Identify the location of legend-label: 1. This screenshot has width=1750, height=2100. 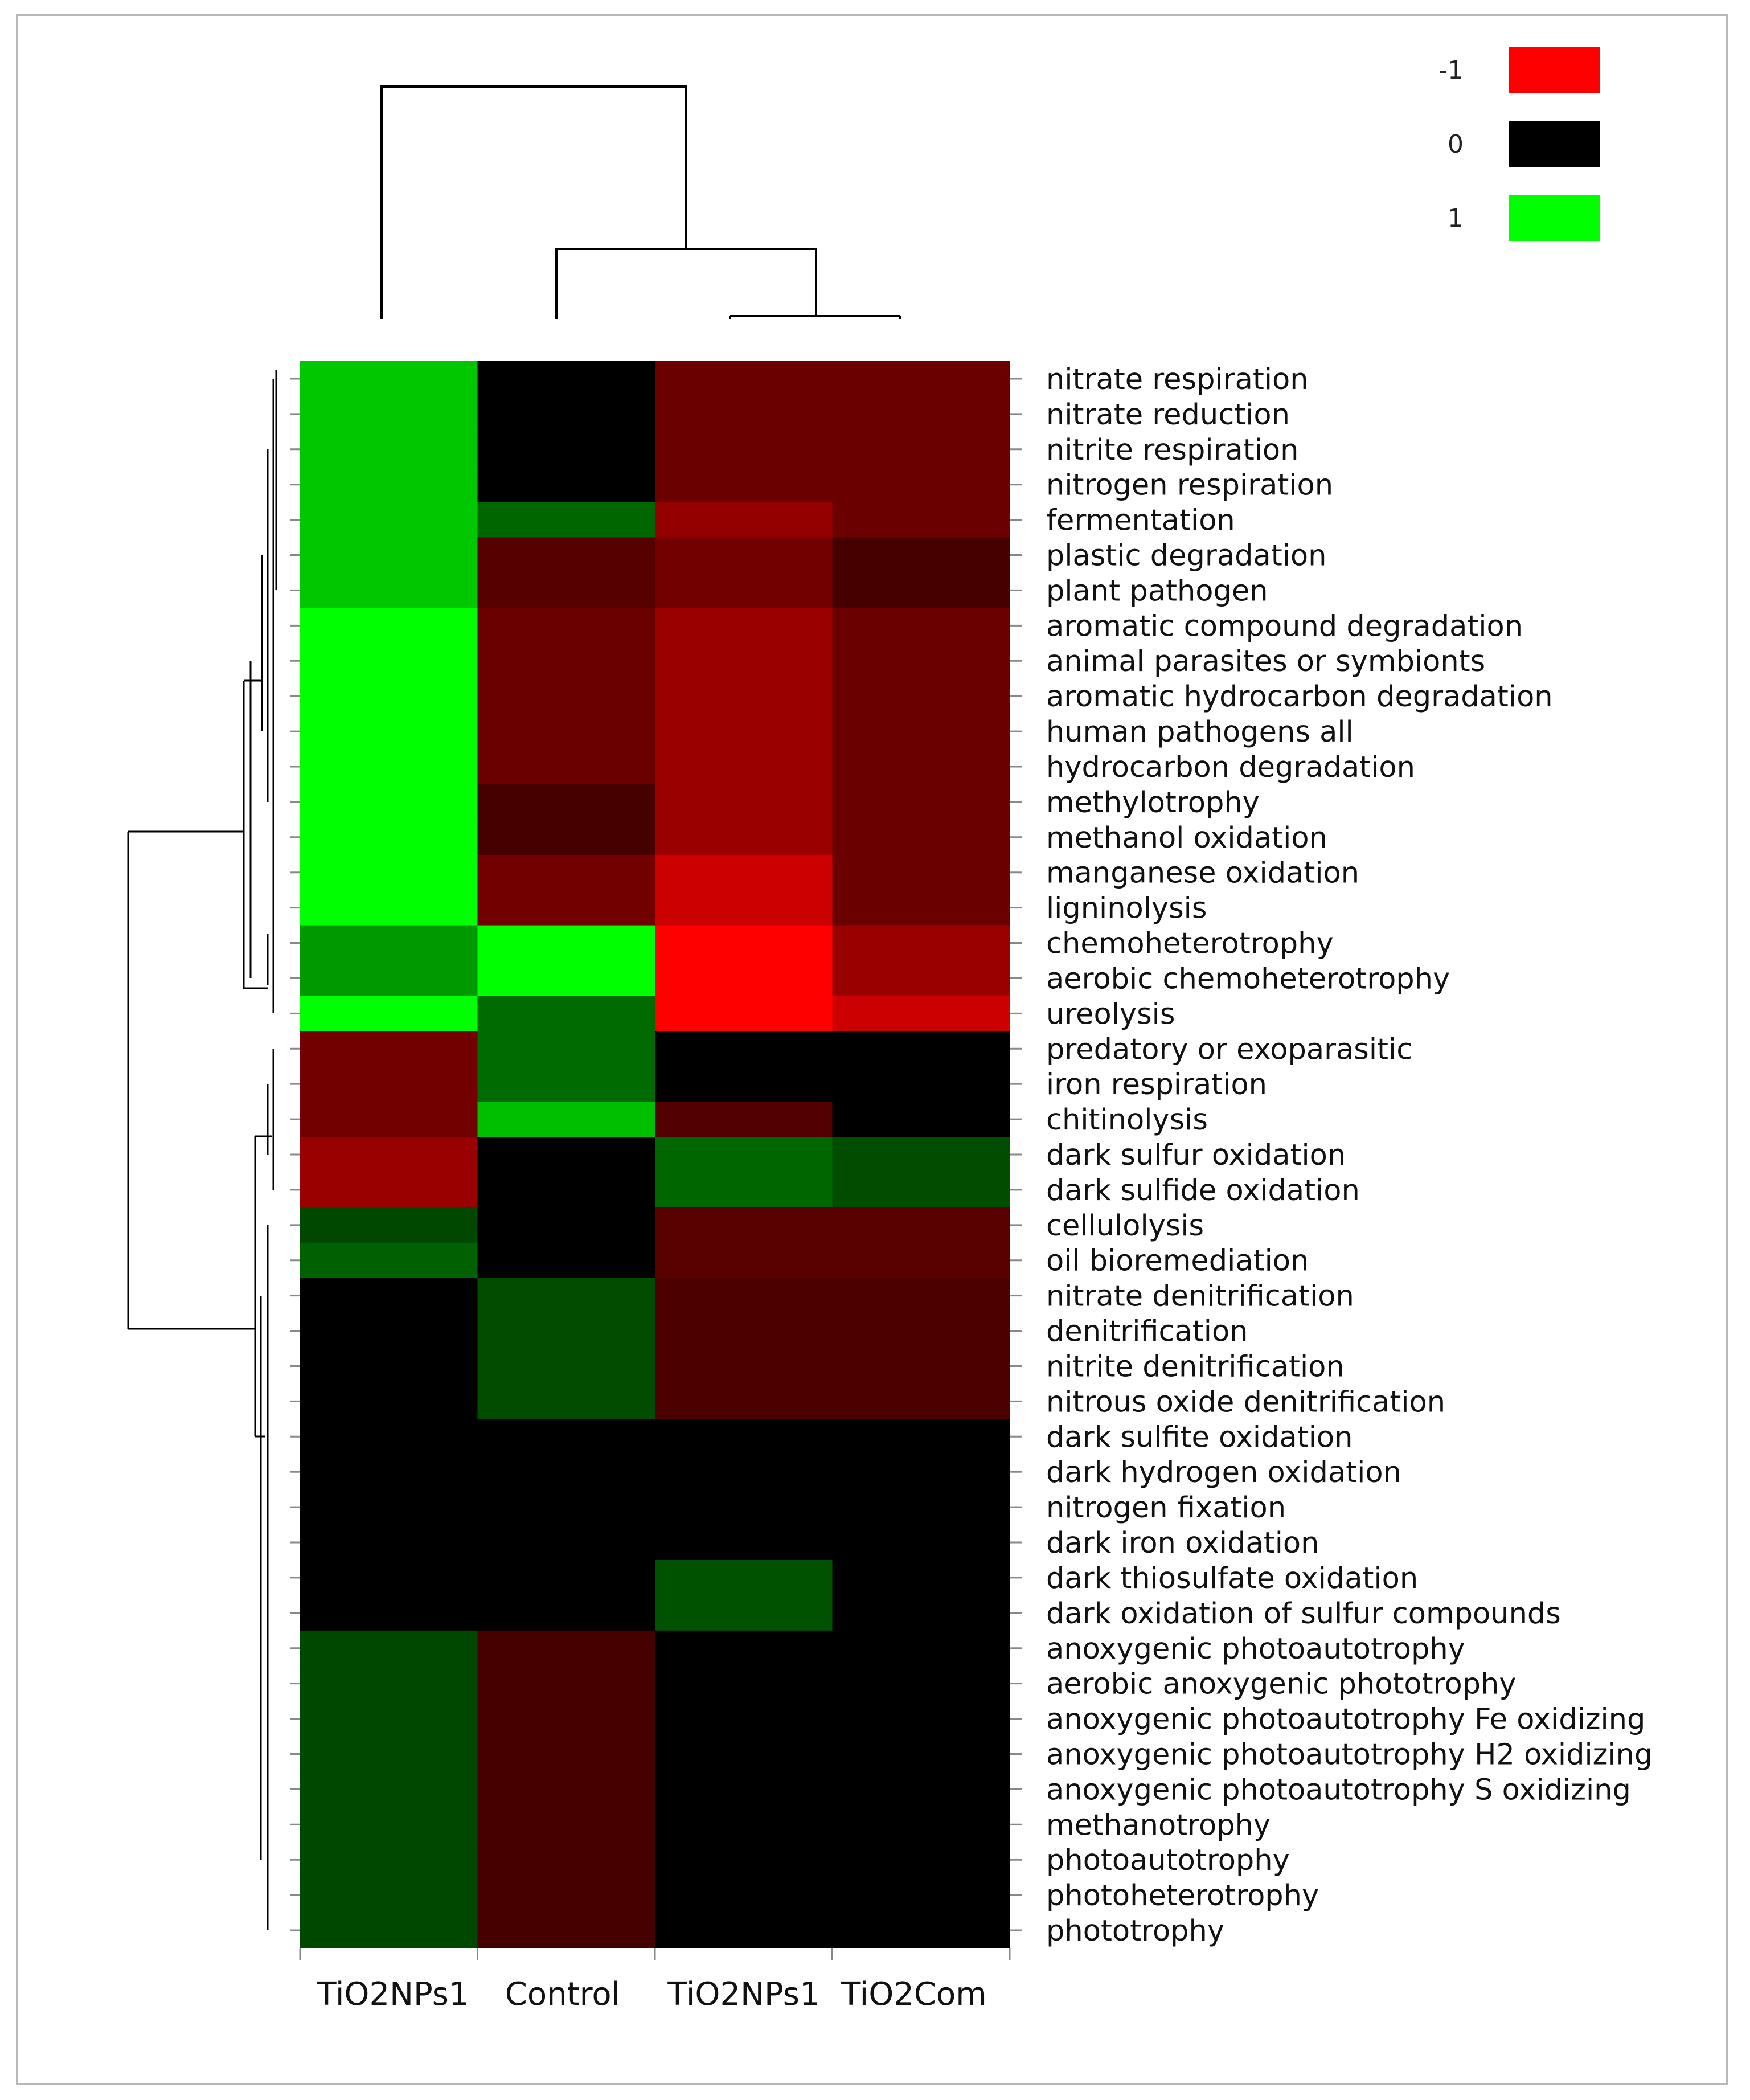
(1456, 219).